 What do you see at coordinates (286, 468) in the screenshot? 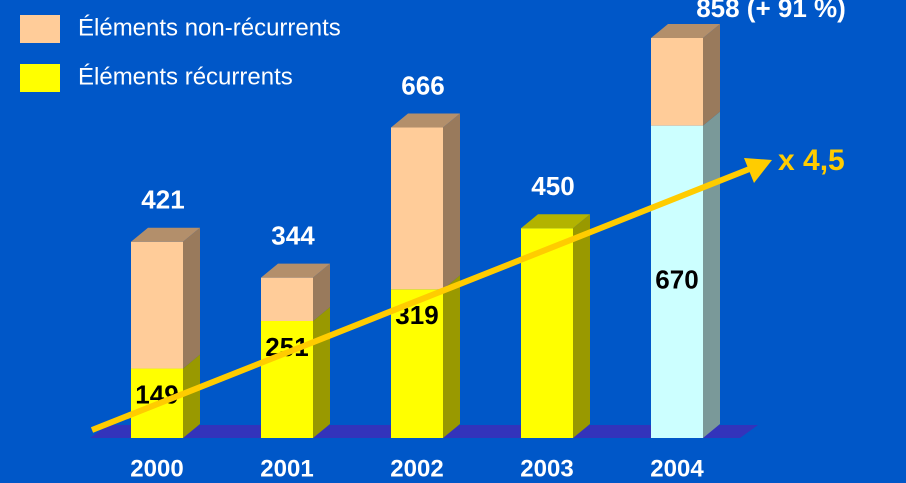
I see `x-tick-label: 2001` at bounding box center [286, 468].